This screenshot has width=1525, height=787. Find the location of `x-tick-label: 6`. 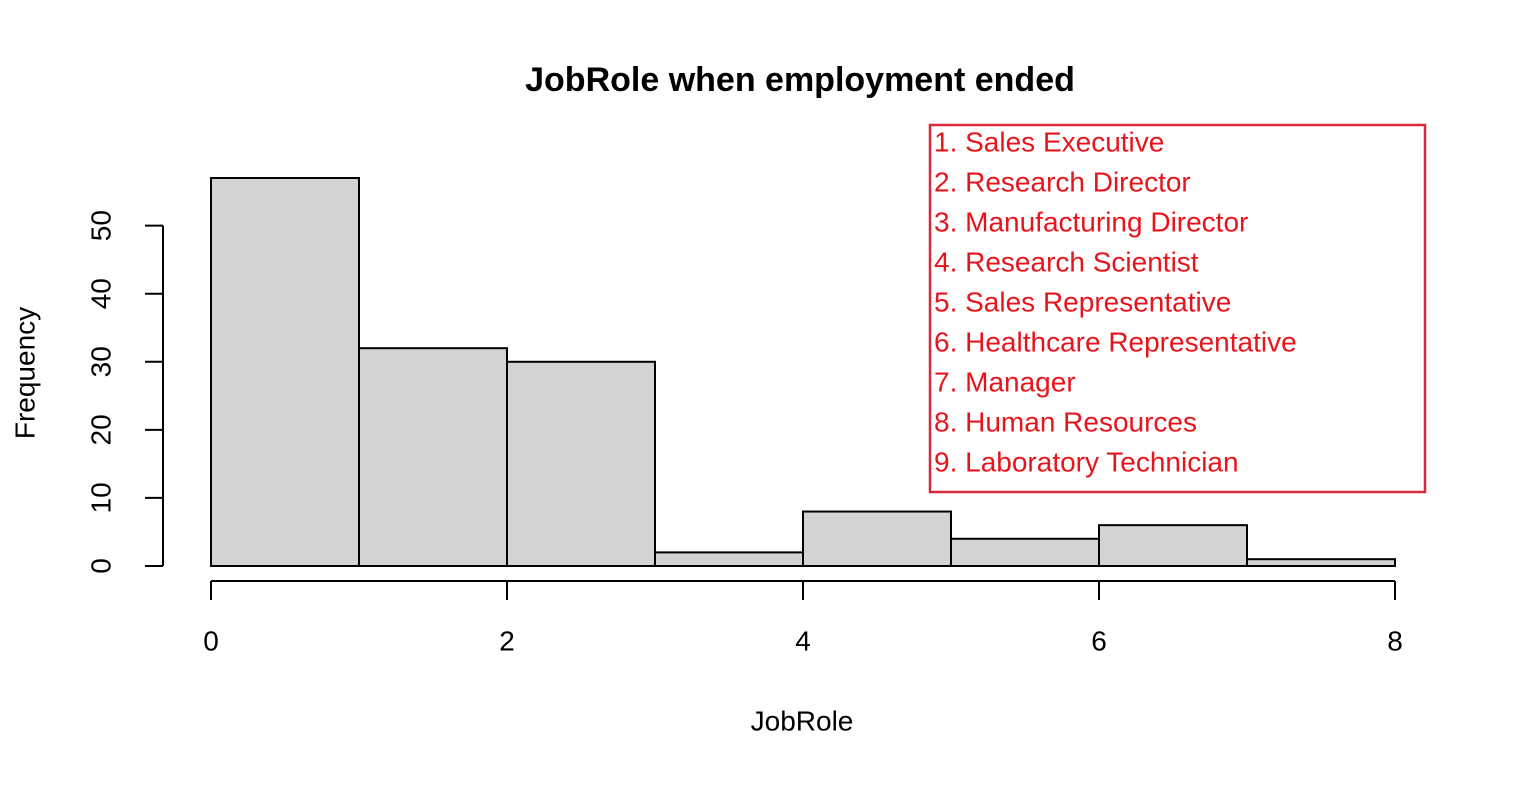

x-tick-label: 6 is located at coordinates (1099, 640).